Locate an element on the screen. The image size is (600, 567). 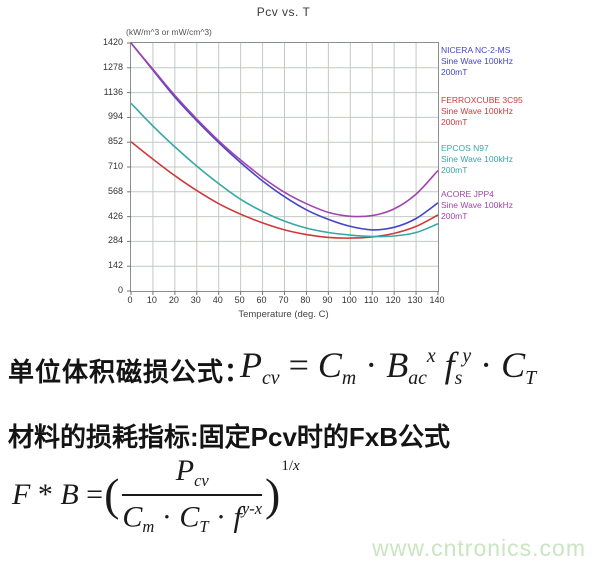
legend-item-nicera-nc-2-ms: NICERA NC-2-MS Sine Wave 100kHz 200mT is located at coordinates (477, 61).